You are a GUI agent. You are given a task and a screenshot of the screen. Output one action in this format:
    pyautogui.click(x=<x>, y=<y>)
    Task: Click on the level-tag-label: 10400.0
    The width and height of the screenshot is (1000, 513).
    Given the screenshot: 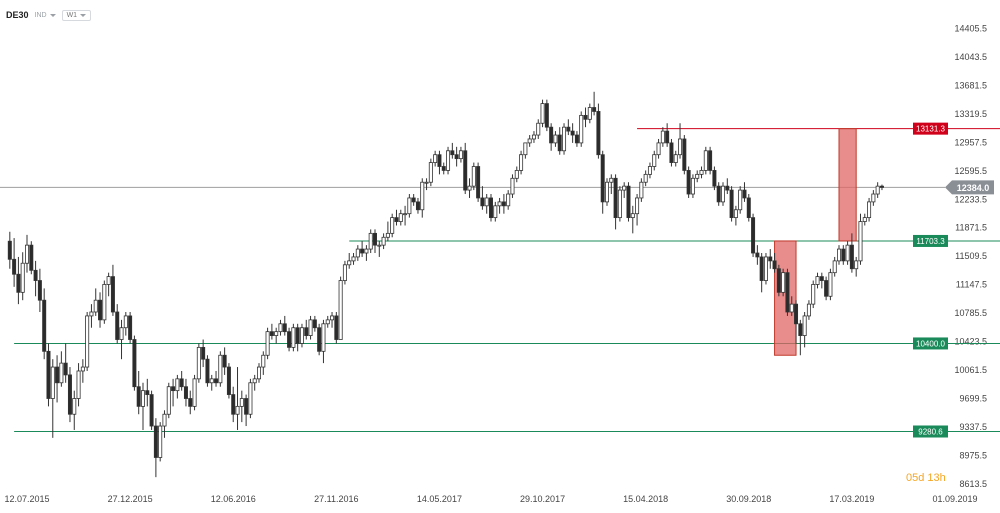 What is the action you would take?
    pyautogui.click(x=930, y=343)
    